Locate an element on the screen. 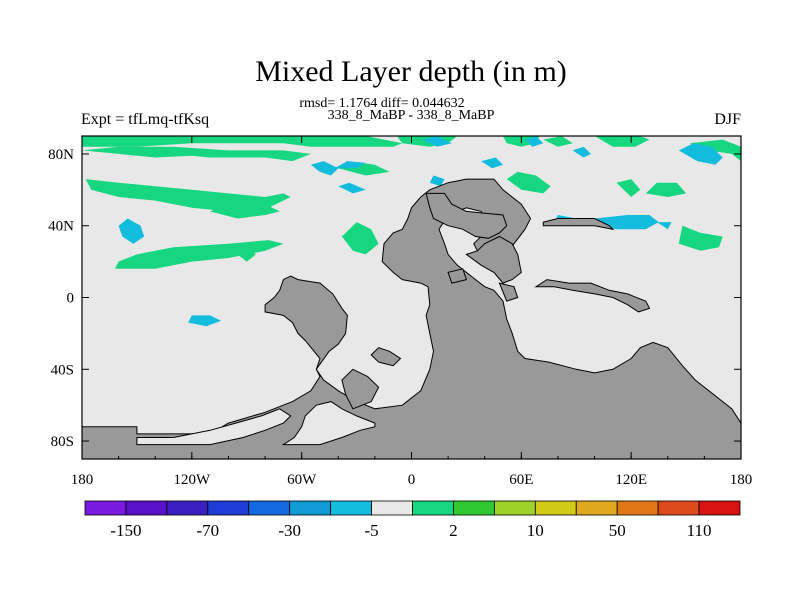 This screenshot has height=600, width=800. rmsd-label: rmsd= 1.1764 diff= 0.044632 is located at coordinates (381, 103).